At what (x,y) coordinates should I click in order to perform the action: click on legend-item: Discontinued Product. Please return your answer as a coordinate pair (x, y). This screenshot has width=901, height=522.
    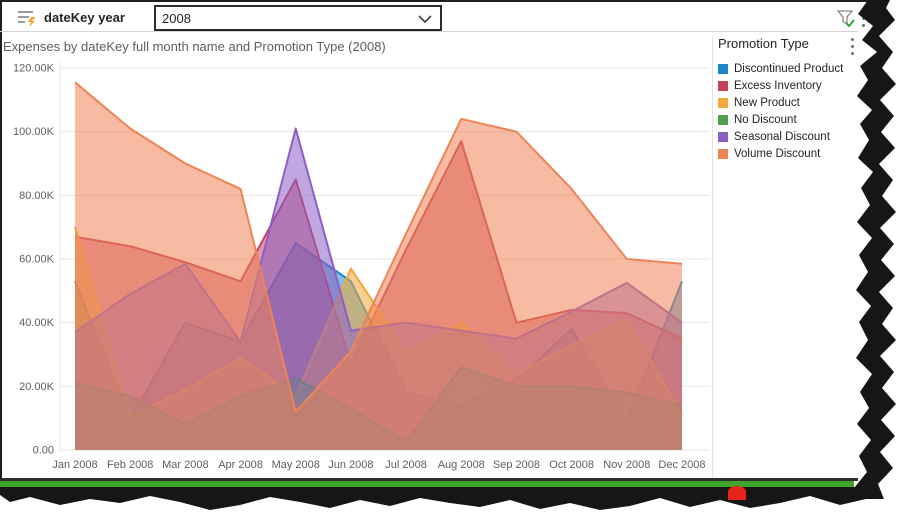
    Looking at the image, I should click on (788, 69).